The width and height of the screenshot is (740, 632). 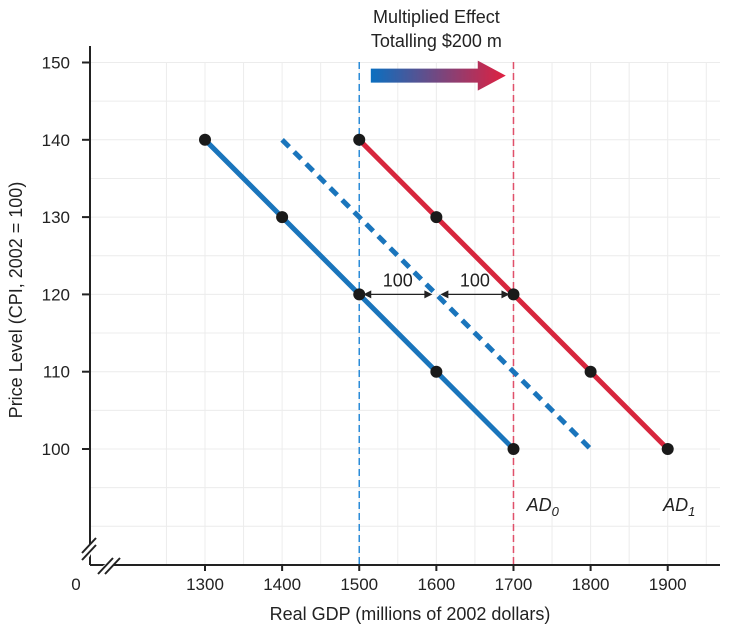 I want to click on x-tick-label: 1500, so click(x=359, y=584).